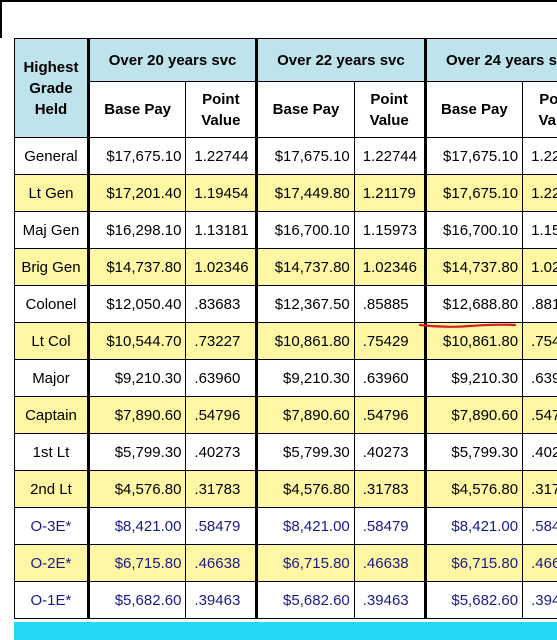  Describe the element at coordinates (221, 341) in the screenshot. I see `point-value-cell: .73227` at that location.